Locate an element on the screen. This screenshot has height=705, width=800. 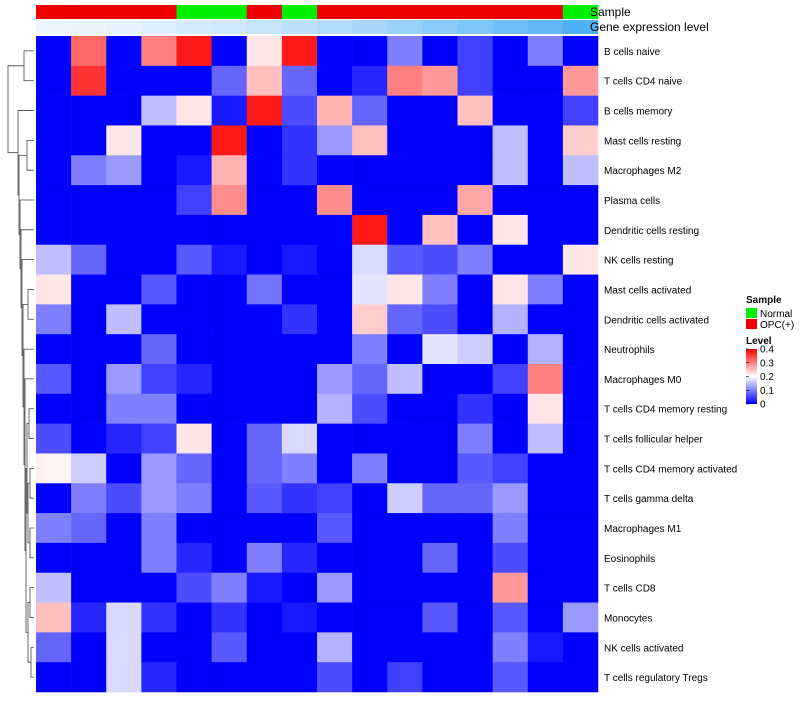
row-label: Plasma cells is located at coordinates (632, 201).